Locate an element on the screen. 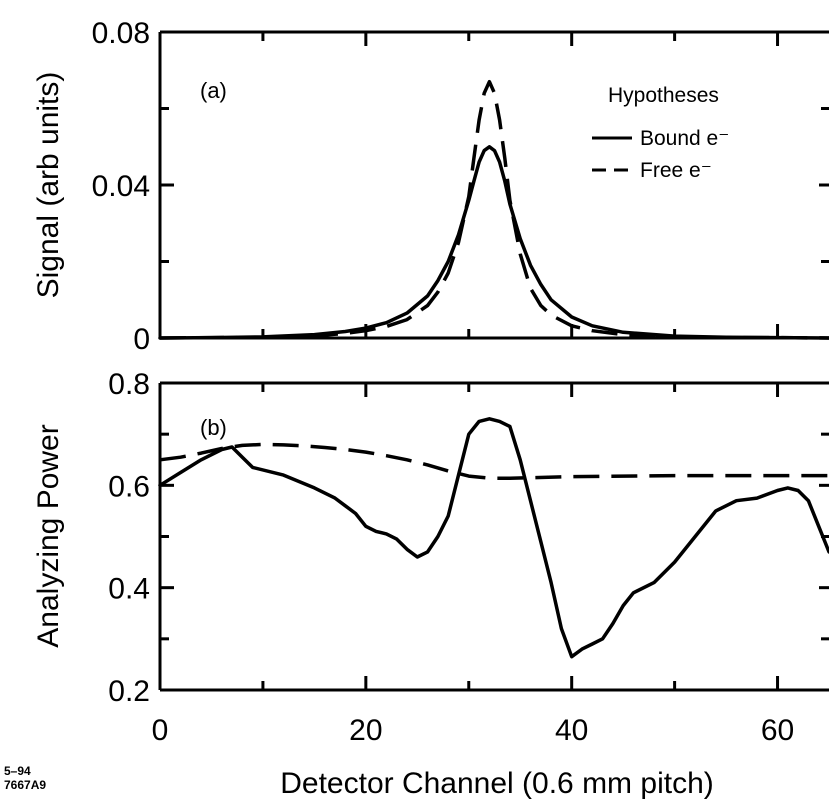 The width and height of the screenshot is (829, 808). panel-b-tag: (b) is located at coordinates (213, 427).